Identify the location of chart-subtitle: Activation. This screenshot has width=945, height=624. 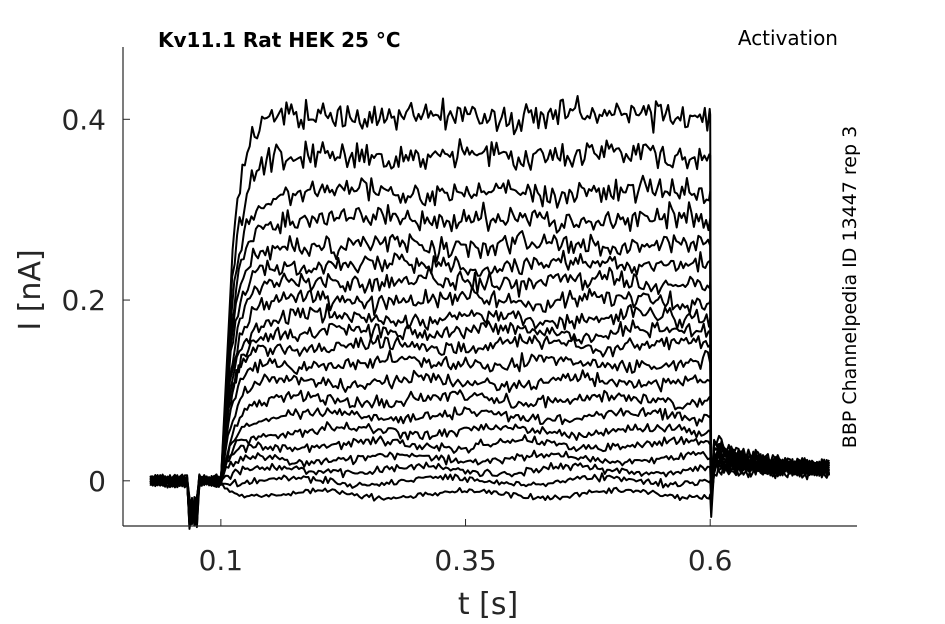
(788, 38).